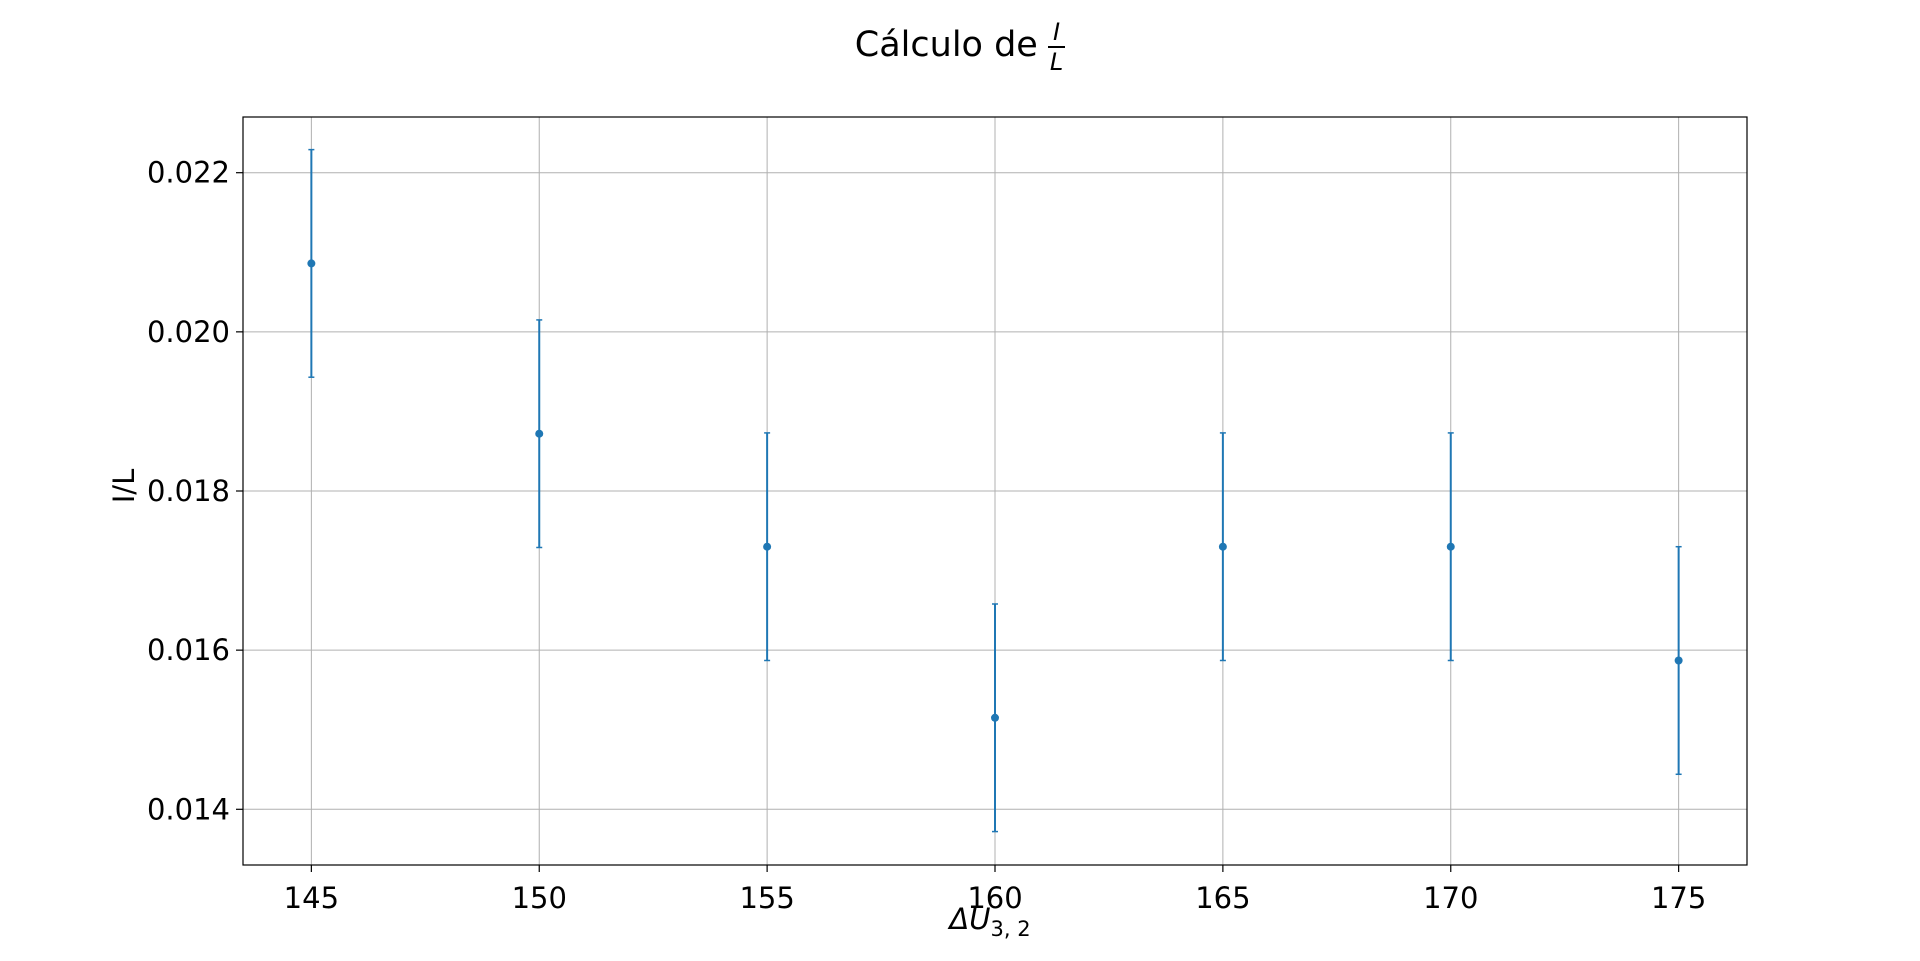 The image size is (1920, 961). I want to click on title-fraction: I L, so click(1056, 47).